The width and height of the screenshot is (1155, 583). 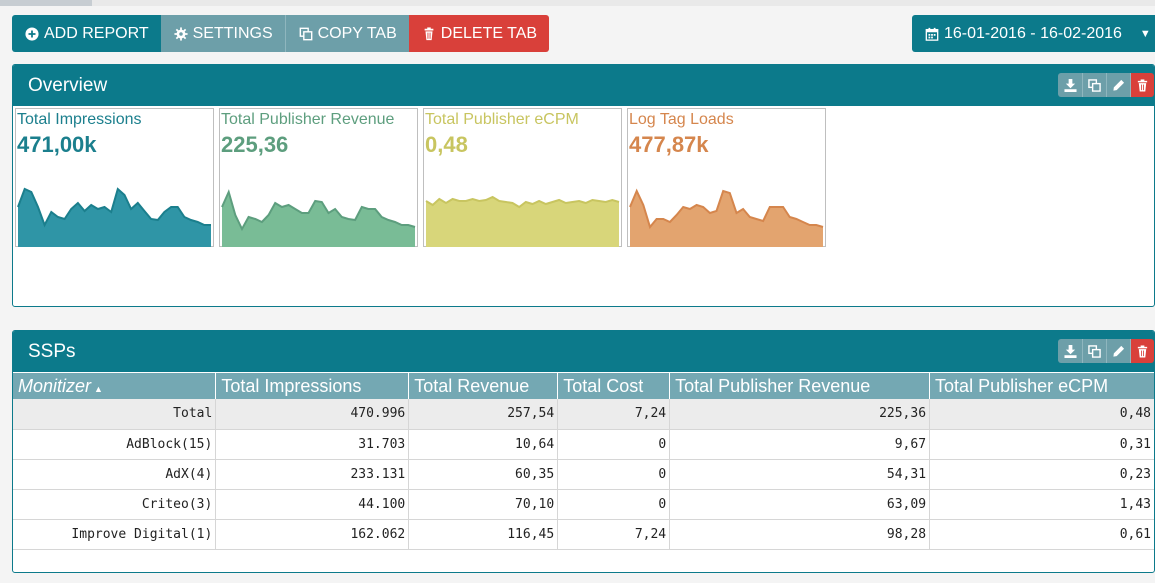 What do you see at coordinates (800, 474) in the screenshot?
I see `table-cell: 54,31` at bounding box center [800, 474].